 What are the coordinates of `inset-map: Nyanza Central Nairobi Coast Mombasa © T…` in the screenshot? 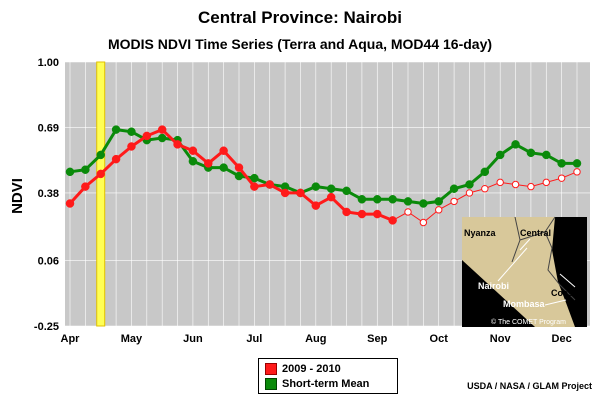 It's located at (524, 271).